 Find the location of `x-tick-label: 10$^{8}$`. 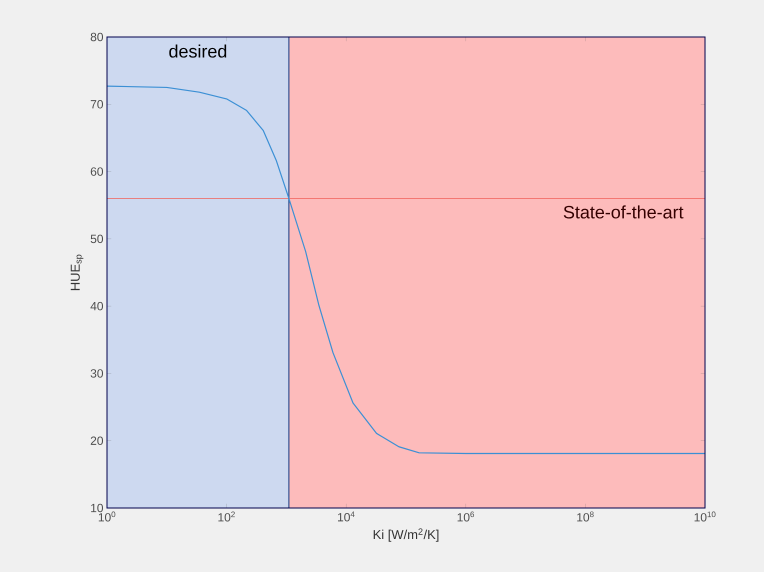

x-tick-label: 10$^{8}$ is located at coordinates (585, 517).